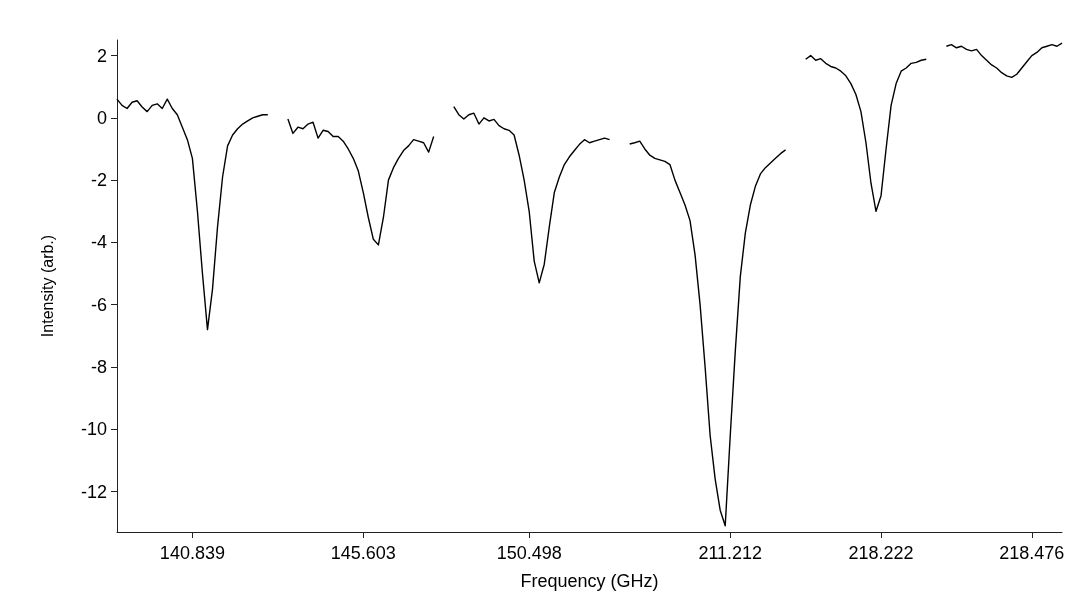 The width and height of the screenshot is (1081, 615). What do you see at coordinates (881, 553) in the screenshot?
I see `x-tick-label: 218.222` at bounding box center [881, 553].